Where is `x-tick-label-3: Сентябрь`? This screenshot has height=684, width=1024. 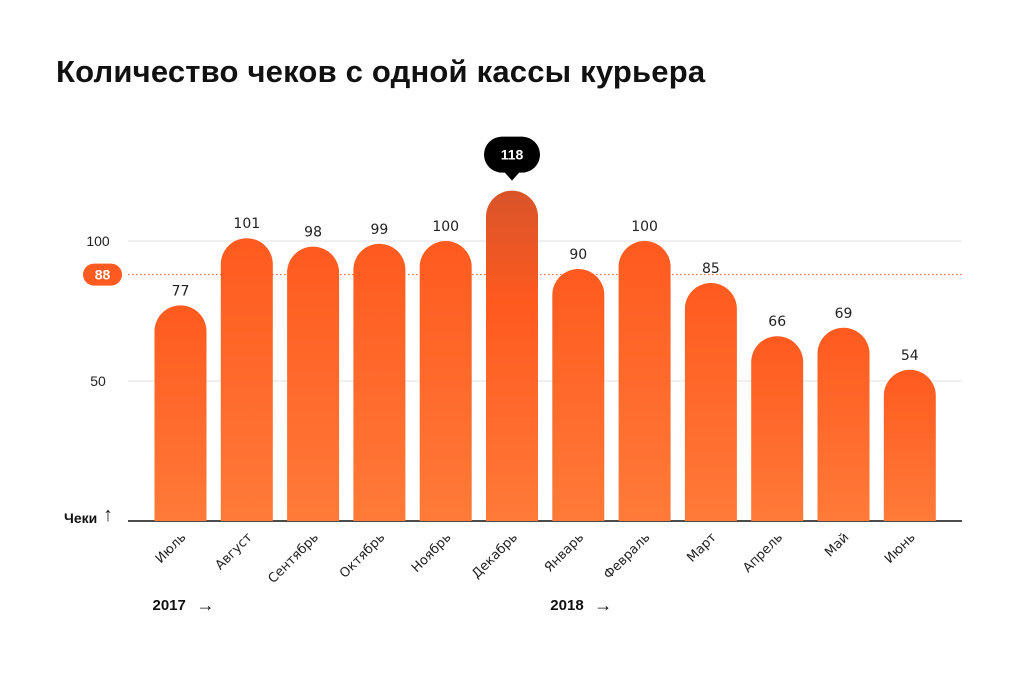
x-tick-label-3: Сентябрь is located at coordinates (293, 558).